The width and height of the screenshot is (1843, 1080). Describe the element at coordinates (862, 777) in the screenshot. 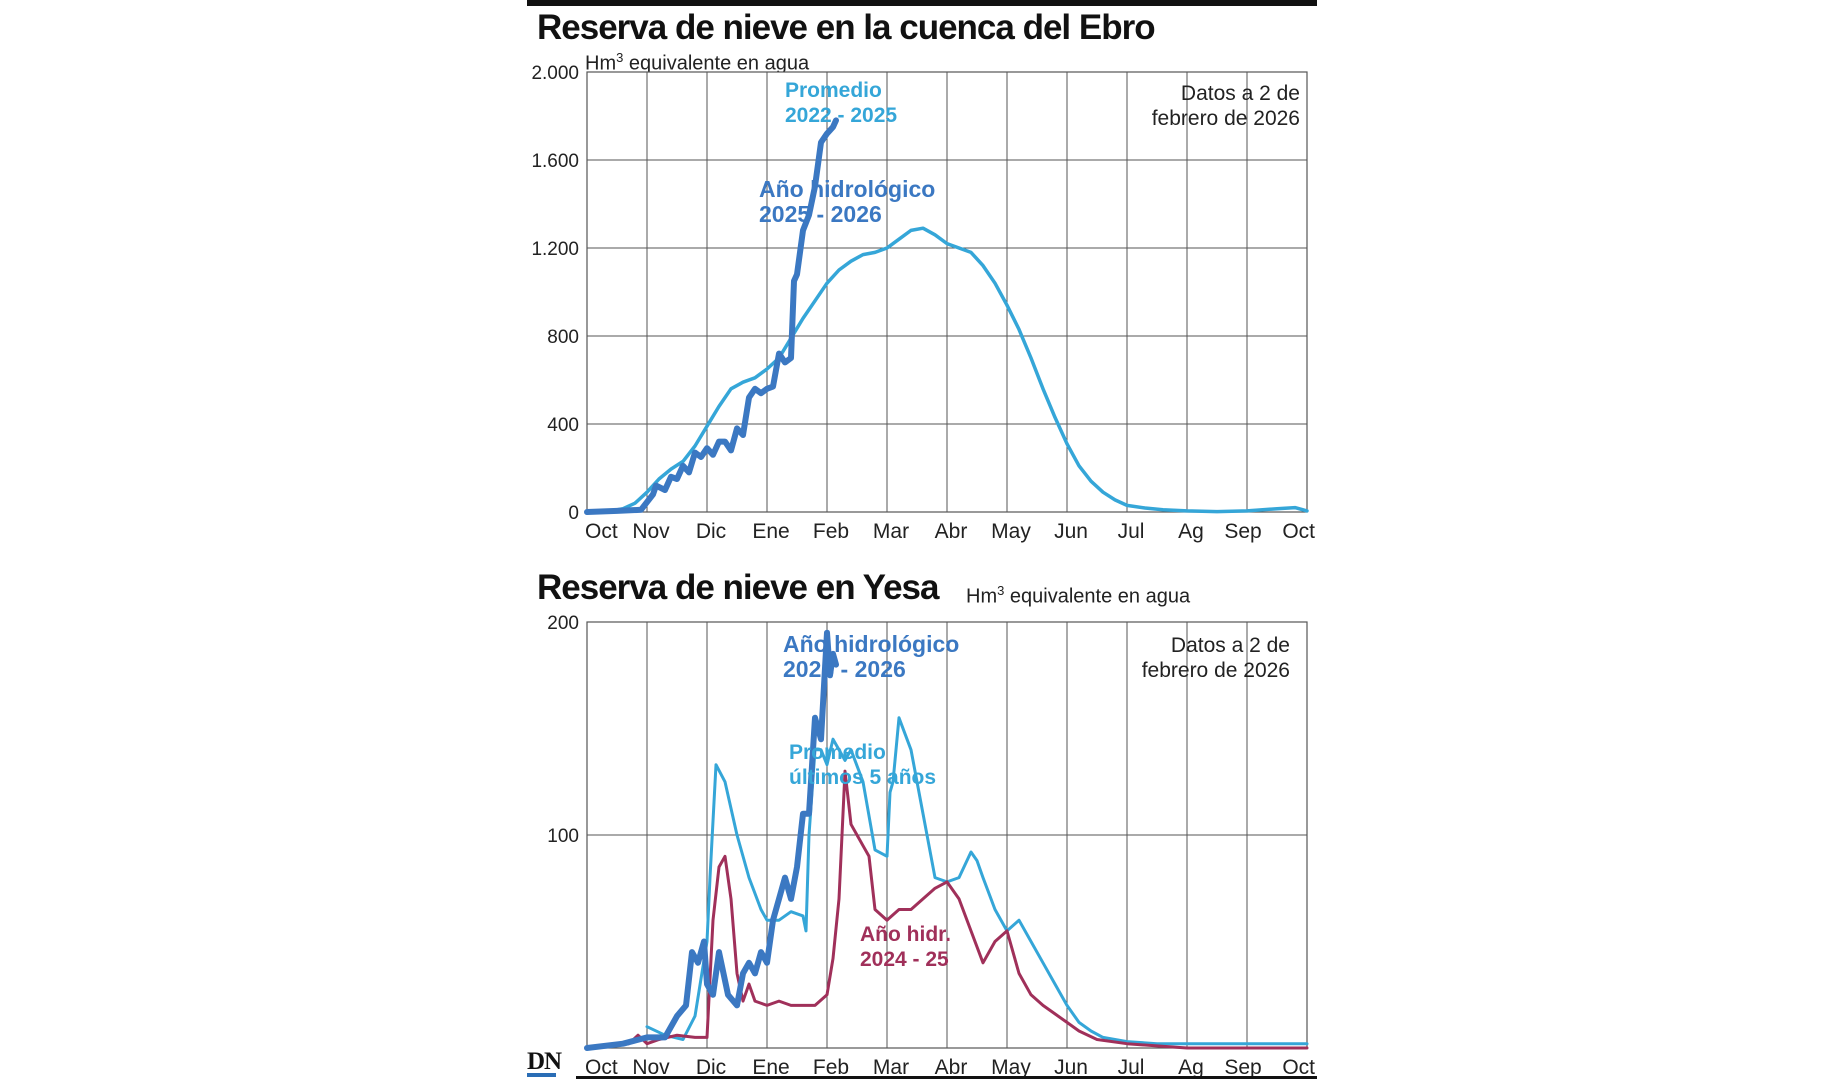

I see `series-label: últimos 5 años` at that location.